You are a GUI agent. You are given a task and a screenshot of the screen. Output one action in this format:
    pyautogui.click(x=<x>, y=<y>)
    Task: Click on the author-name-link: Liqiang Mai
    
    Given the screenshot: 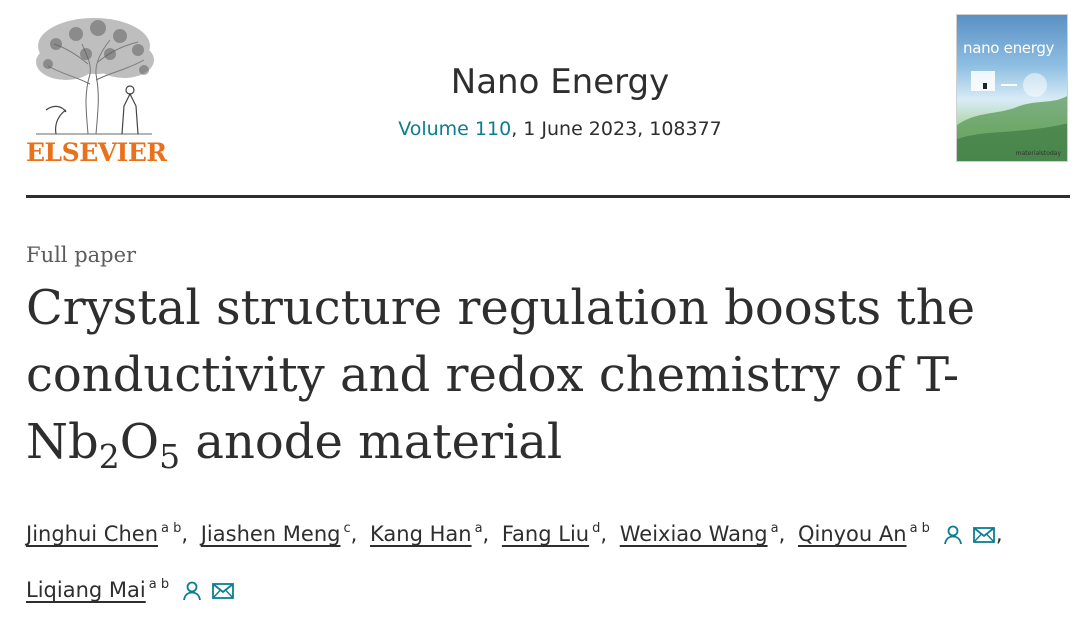 What is the action you would take?
    pyautogui.click(x=86, y=590)
    